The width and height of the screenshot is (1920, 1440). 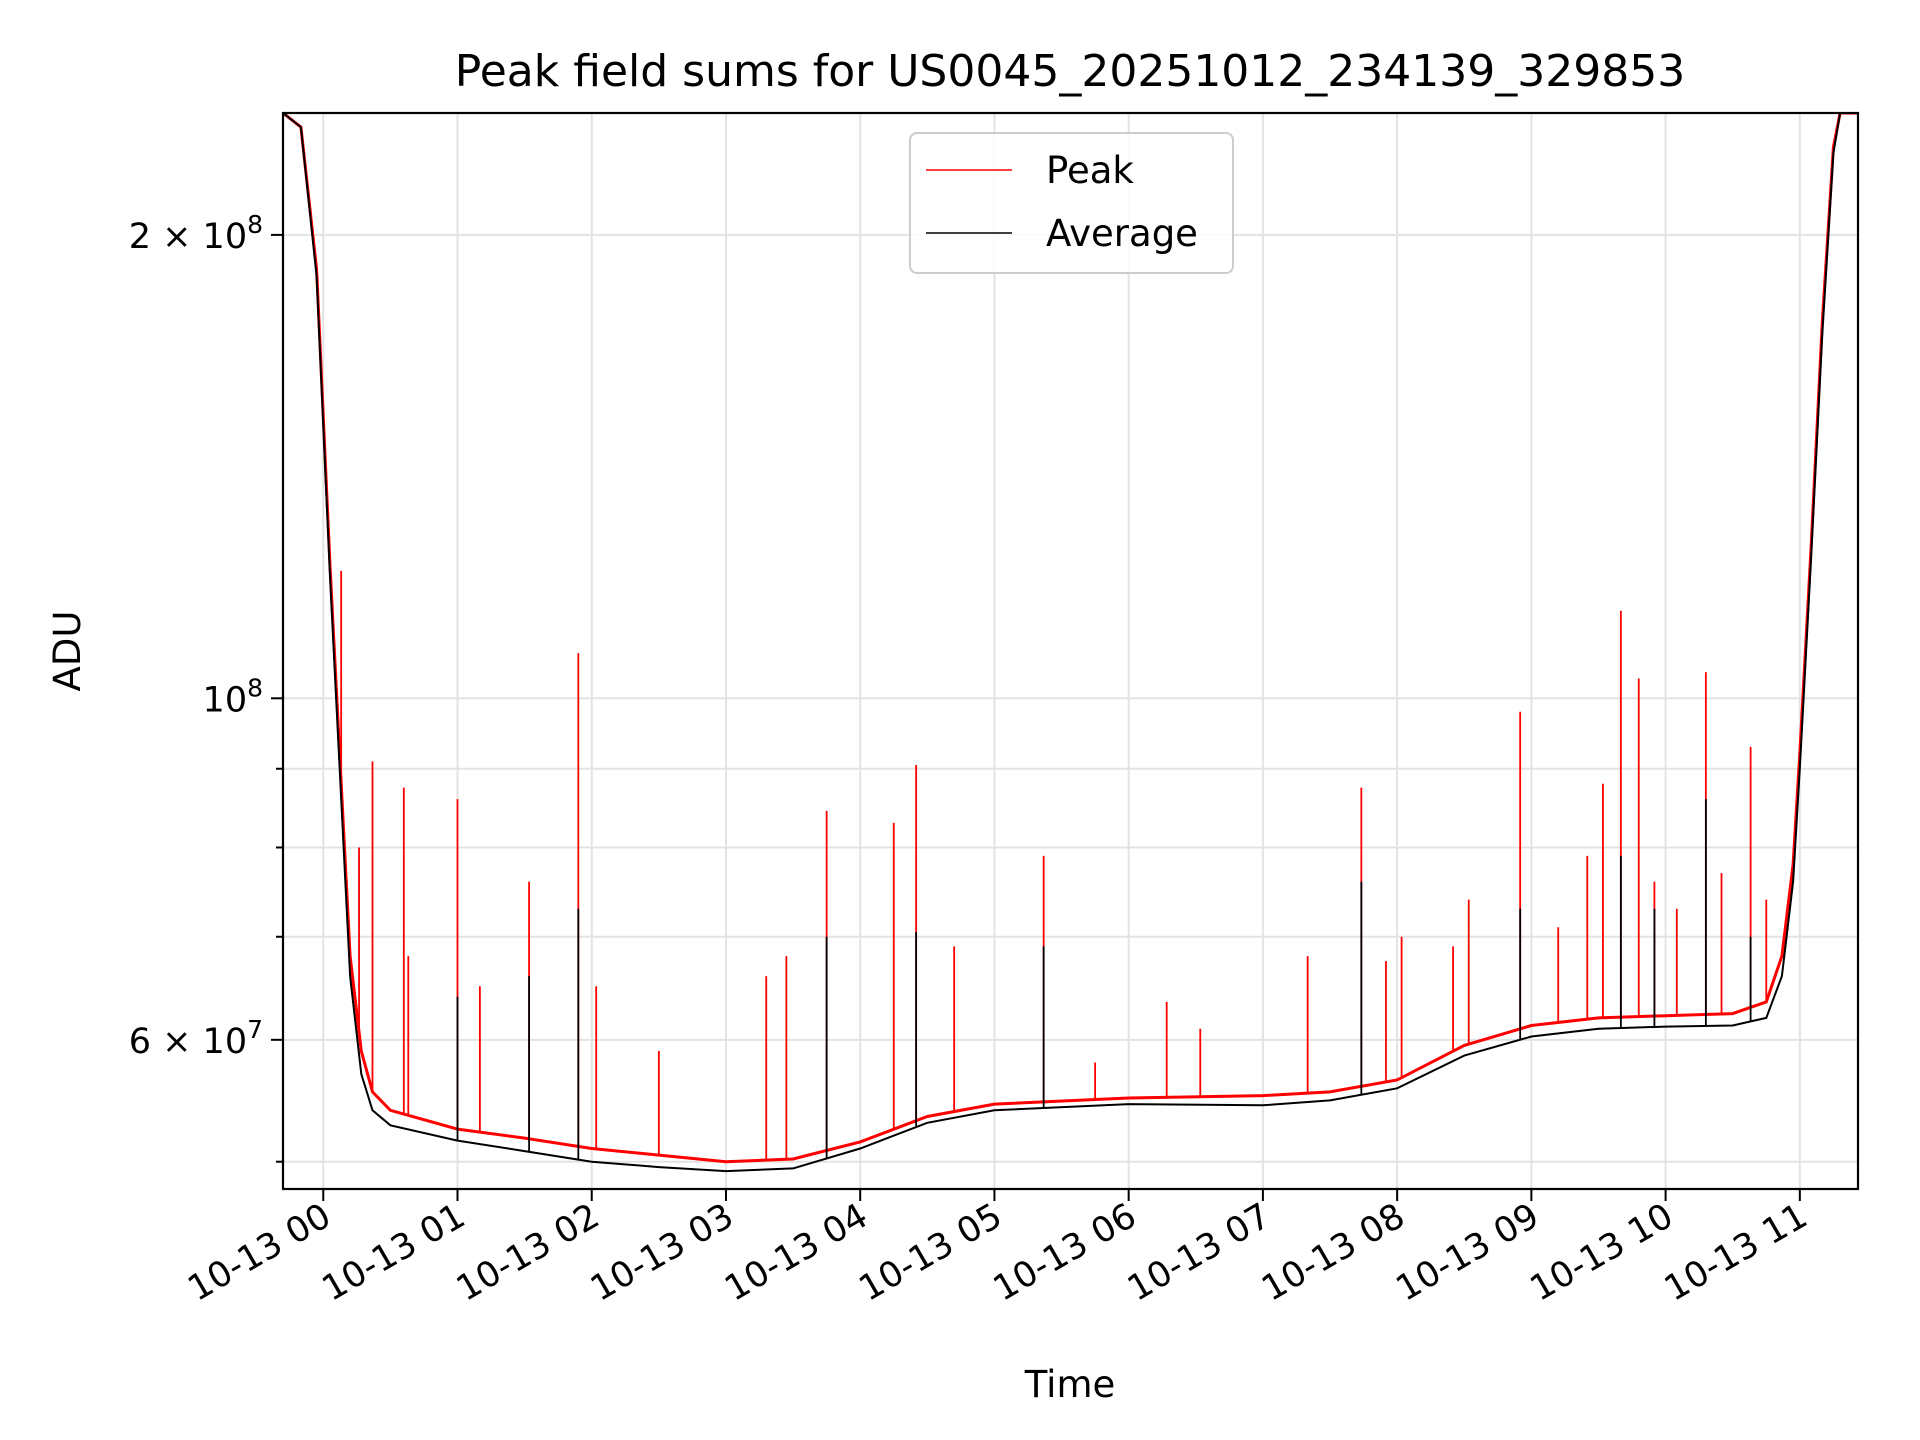 What do you see at coordinates (259, 1252) in the screenshot?
I see `x-tick-label: 10-13 00` at bounding box center [259, 1252].